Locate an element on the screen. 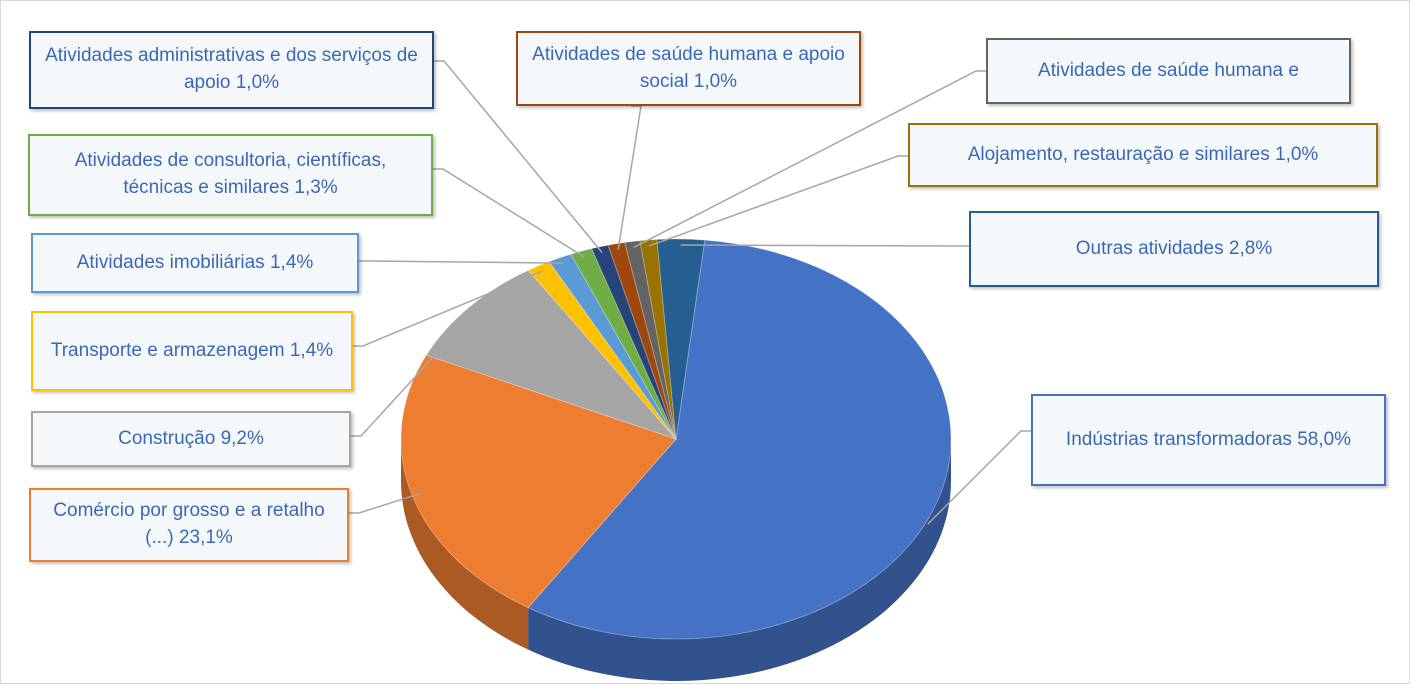 The width and height of the screenshot is (1410, 684). data-label: Outras atividades 2,8% is located at coordinates (1174, 249).